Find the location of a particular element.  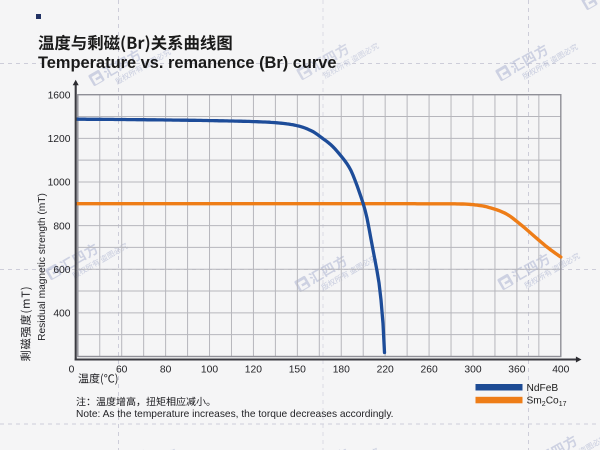

svg-text: 150 is located at coordinates (297, 369).